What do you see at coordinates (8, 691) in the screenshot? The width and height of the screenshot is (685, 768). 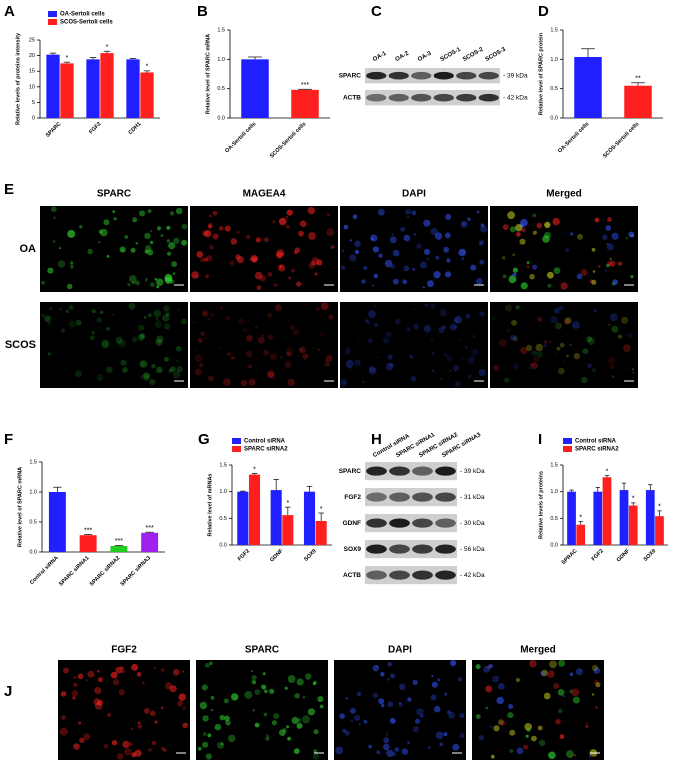 I see `panel-letter: J` at bounding box center [8, 691].